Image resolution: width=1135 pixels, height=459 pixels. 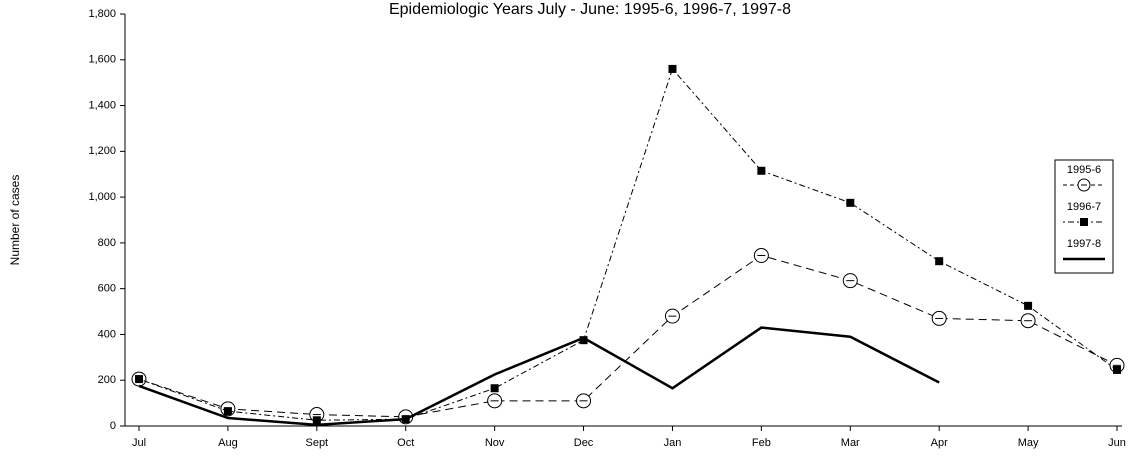 I want to click on x-tick-label: Feb, so click(x=761, y=443).